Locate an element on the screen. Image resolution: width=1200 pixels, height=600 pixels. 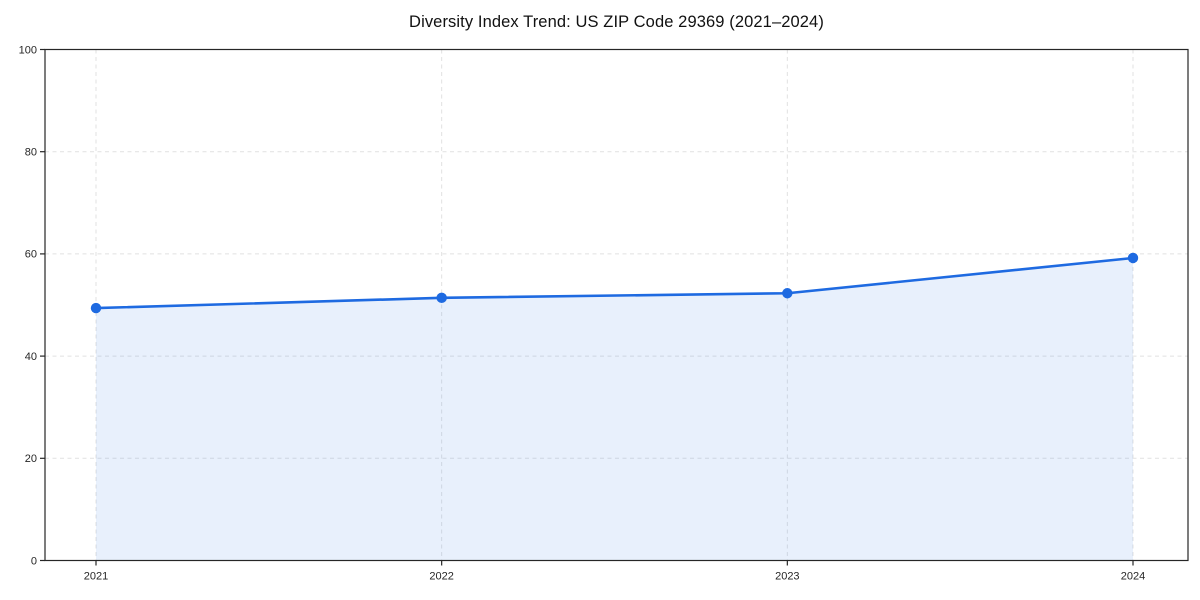
y-tick-label-60: 60 is located at coordinates (31, 255).